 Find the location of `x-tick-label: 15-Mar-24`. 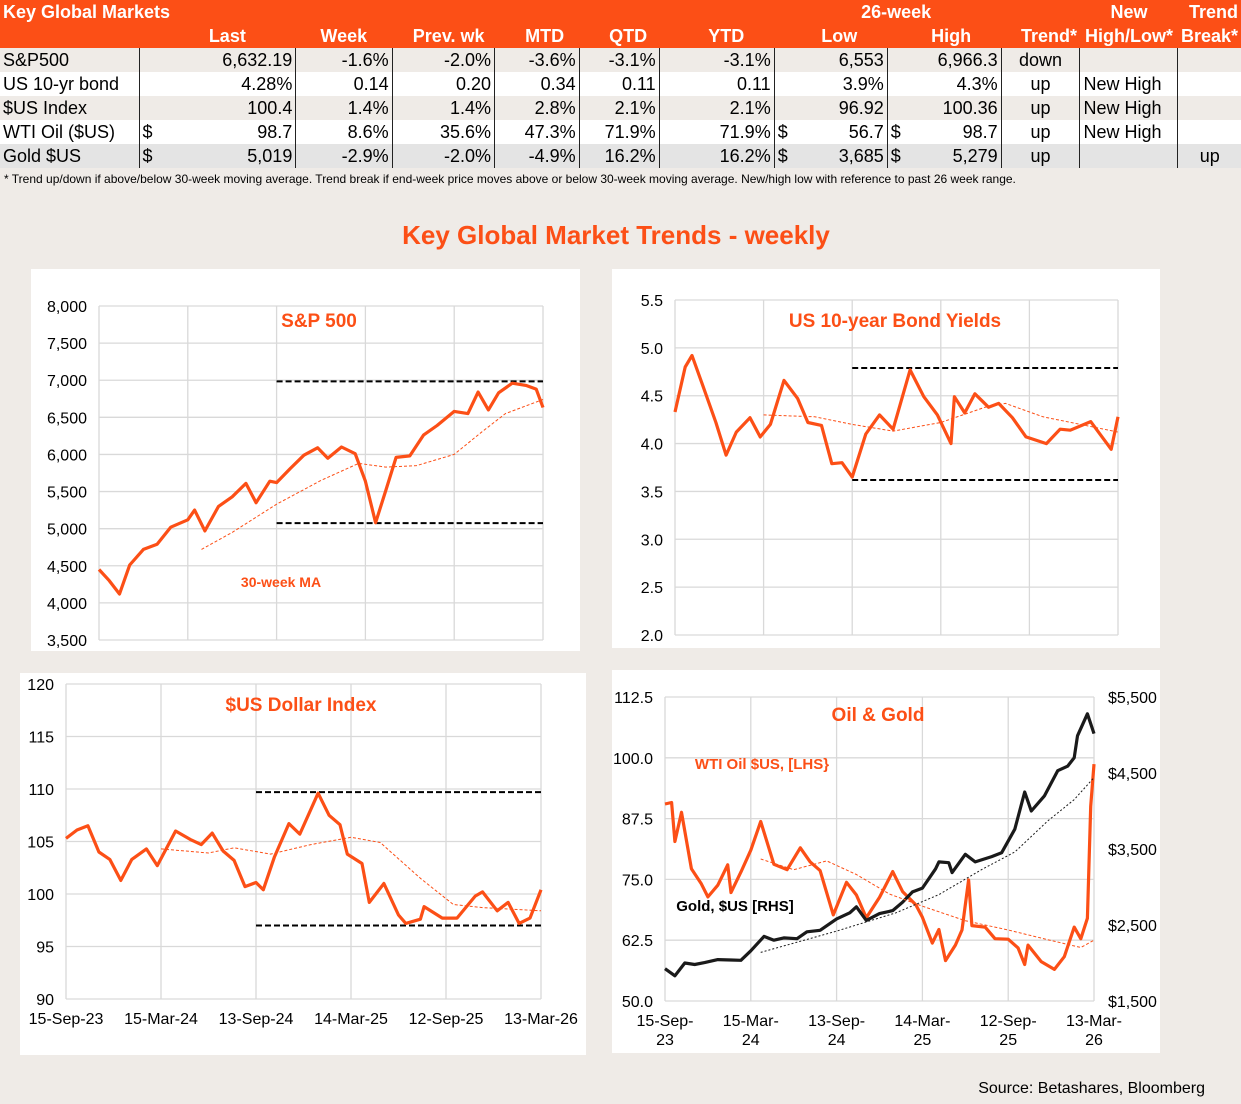

x-tick-label: 15-Mar-24 is located at coordinates (161, 1019).